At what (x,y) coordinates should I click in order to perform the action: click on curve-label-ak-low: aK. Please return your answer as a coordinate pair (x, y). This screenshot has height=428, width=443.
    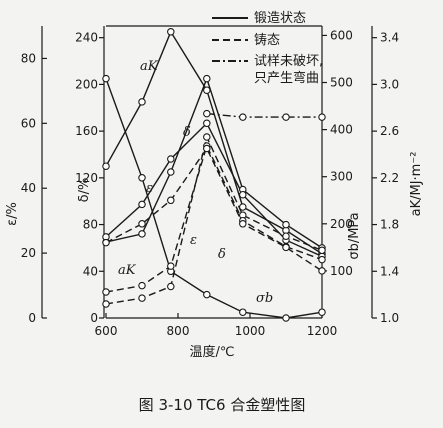
    Looking at the image, I should click on (127, 270).